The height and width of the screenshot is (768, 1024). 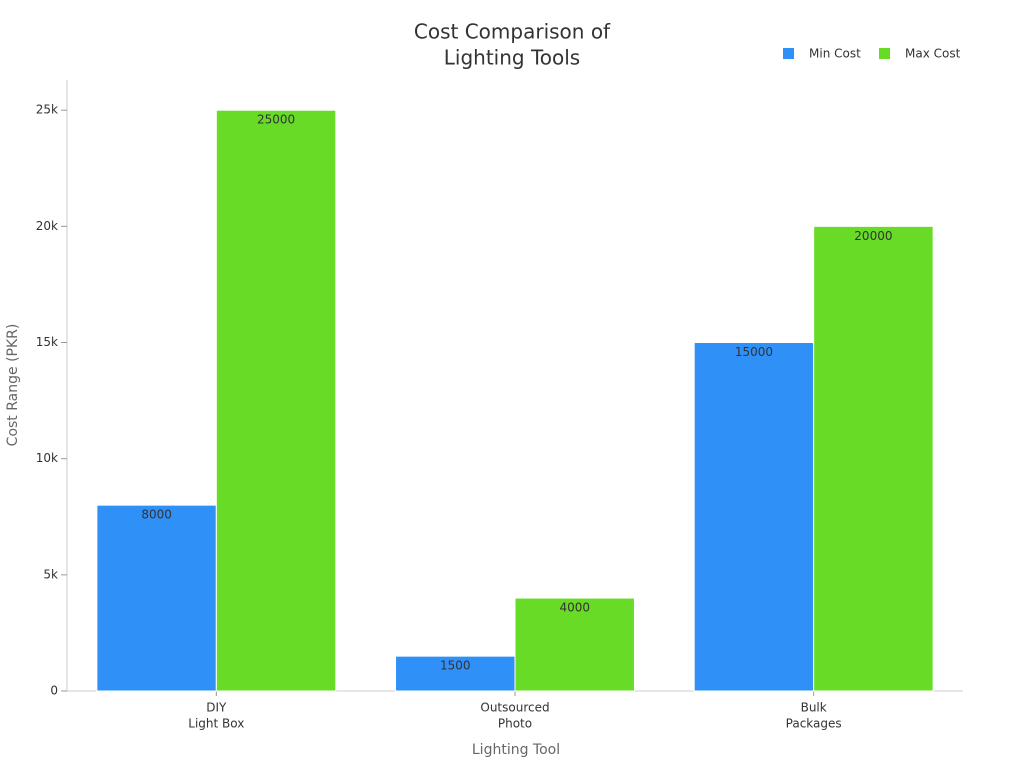 I want to click on legend-label: Min Cost, so click(x=835, y=54).